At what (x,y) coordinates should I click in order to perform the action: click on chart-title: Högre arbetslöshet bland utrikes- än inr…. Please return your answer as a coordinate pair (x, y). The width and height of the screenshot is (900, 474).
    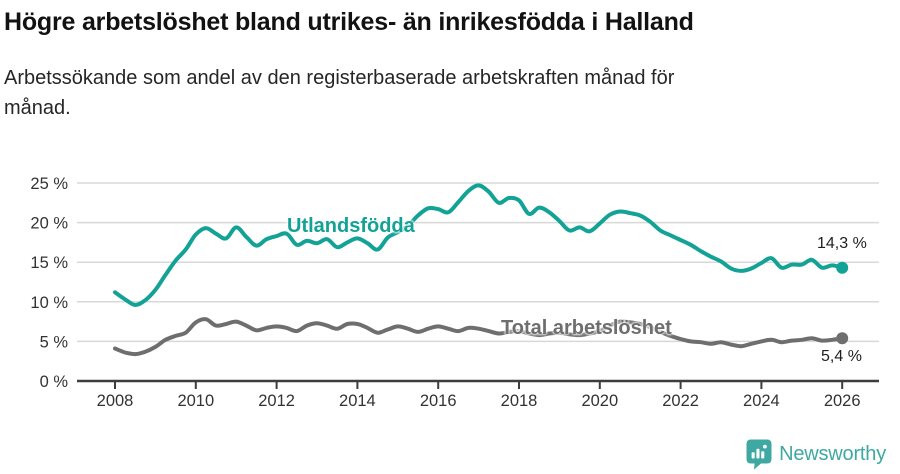
    Looking at the image, I should click on (349, 22).